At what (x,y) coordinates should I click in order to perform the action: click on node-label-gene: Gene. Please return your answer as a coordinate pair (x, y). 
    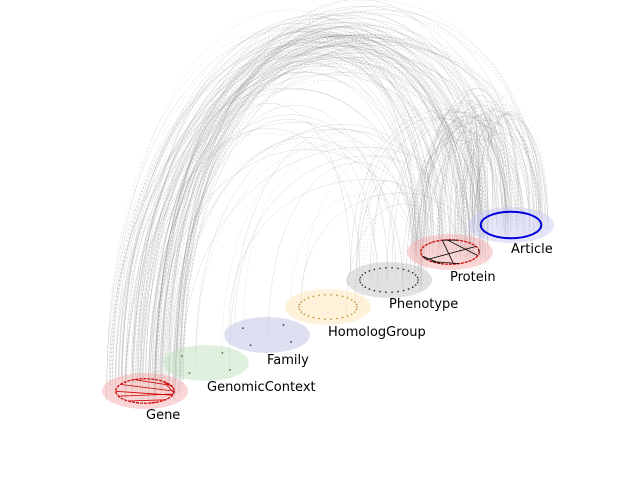
    Looking at the image, I should click on (163, 415).